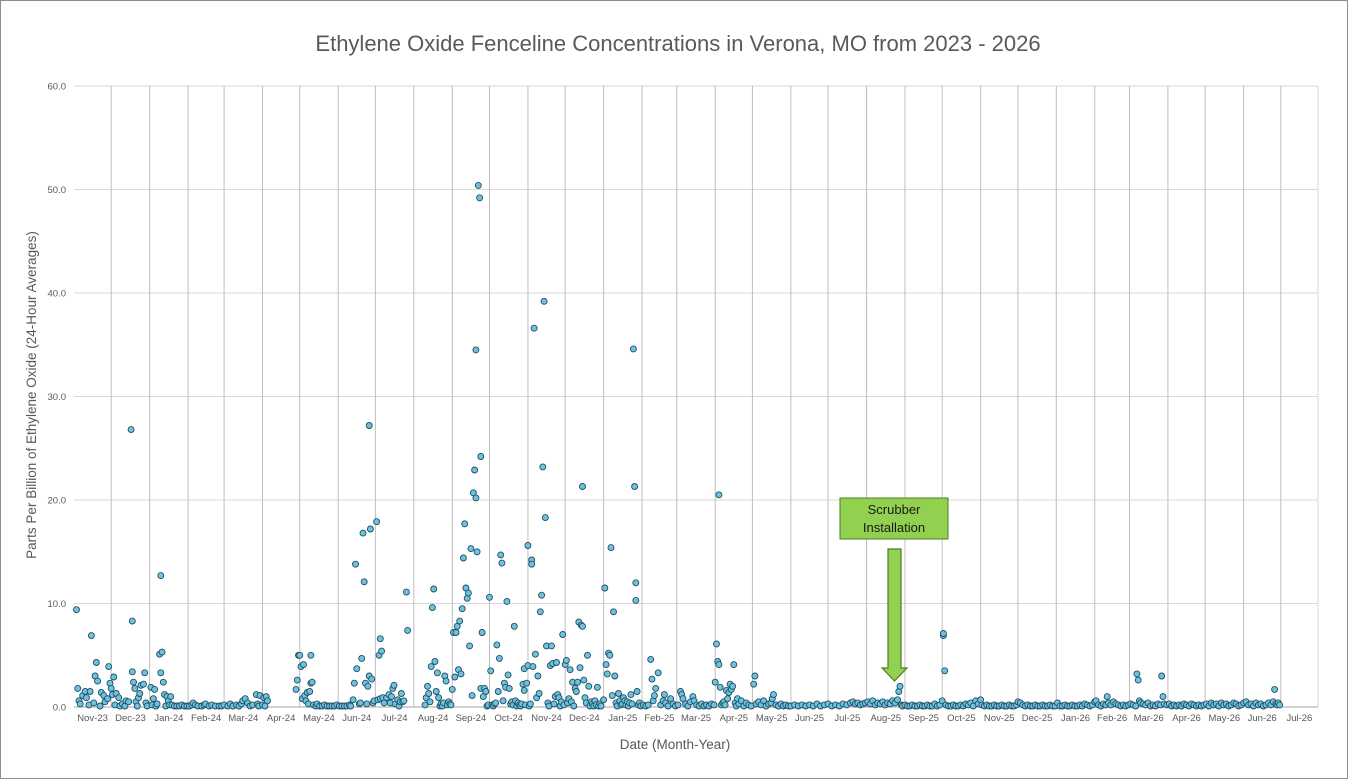  What do you see at coordinates (894, 518) in the screenshot?
I see `annotation-box` at bounding box center [894, 518].